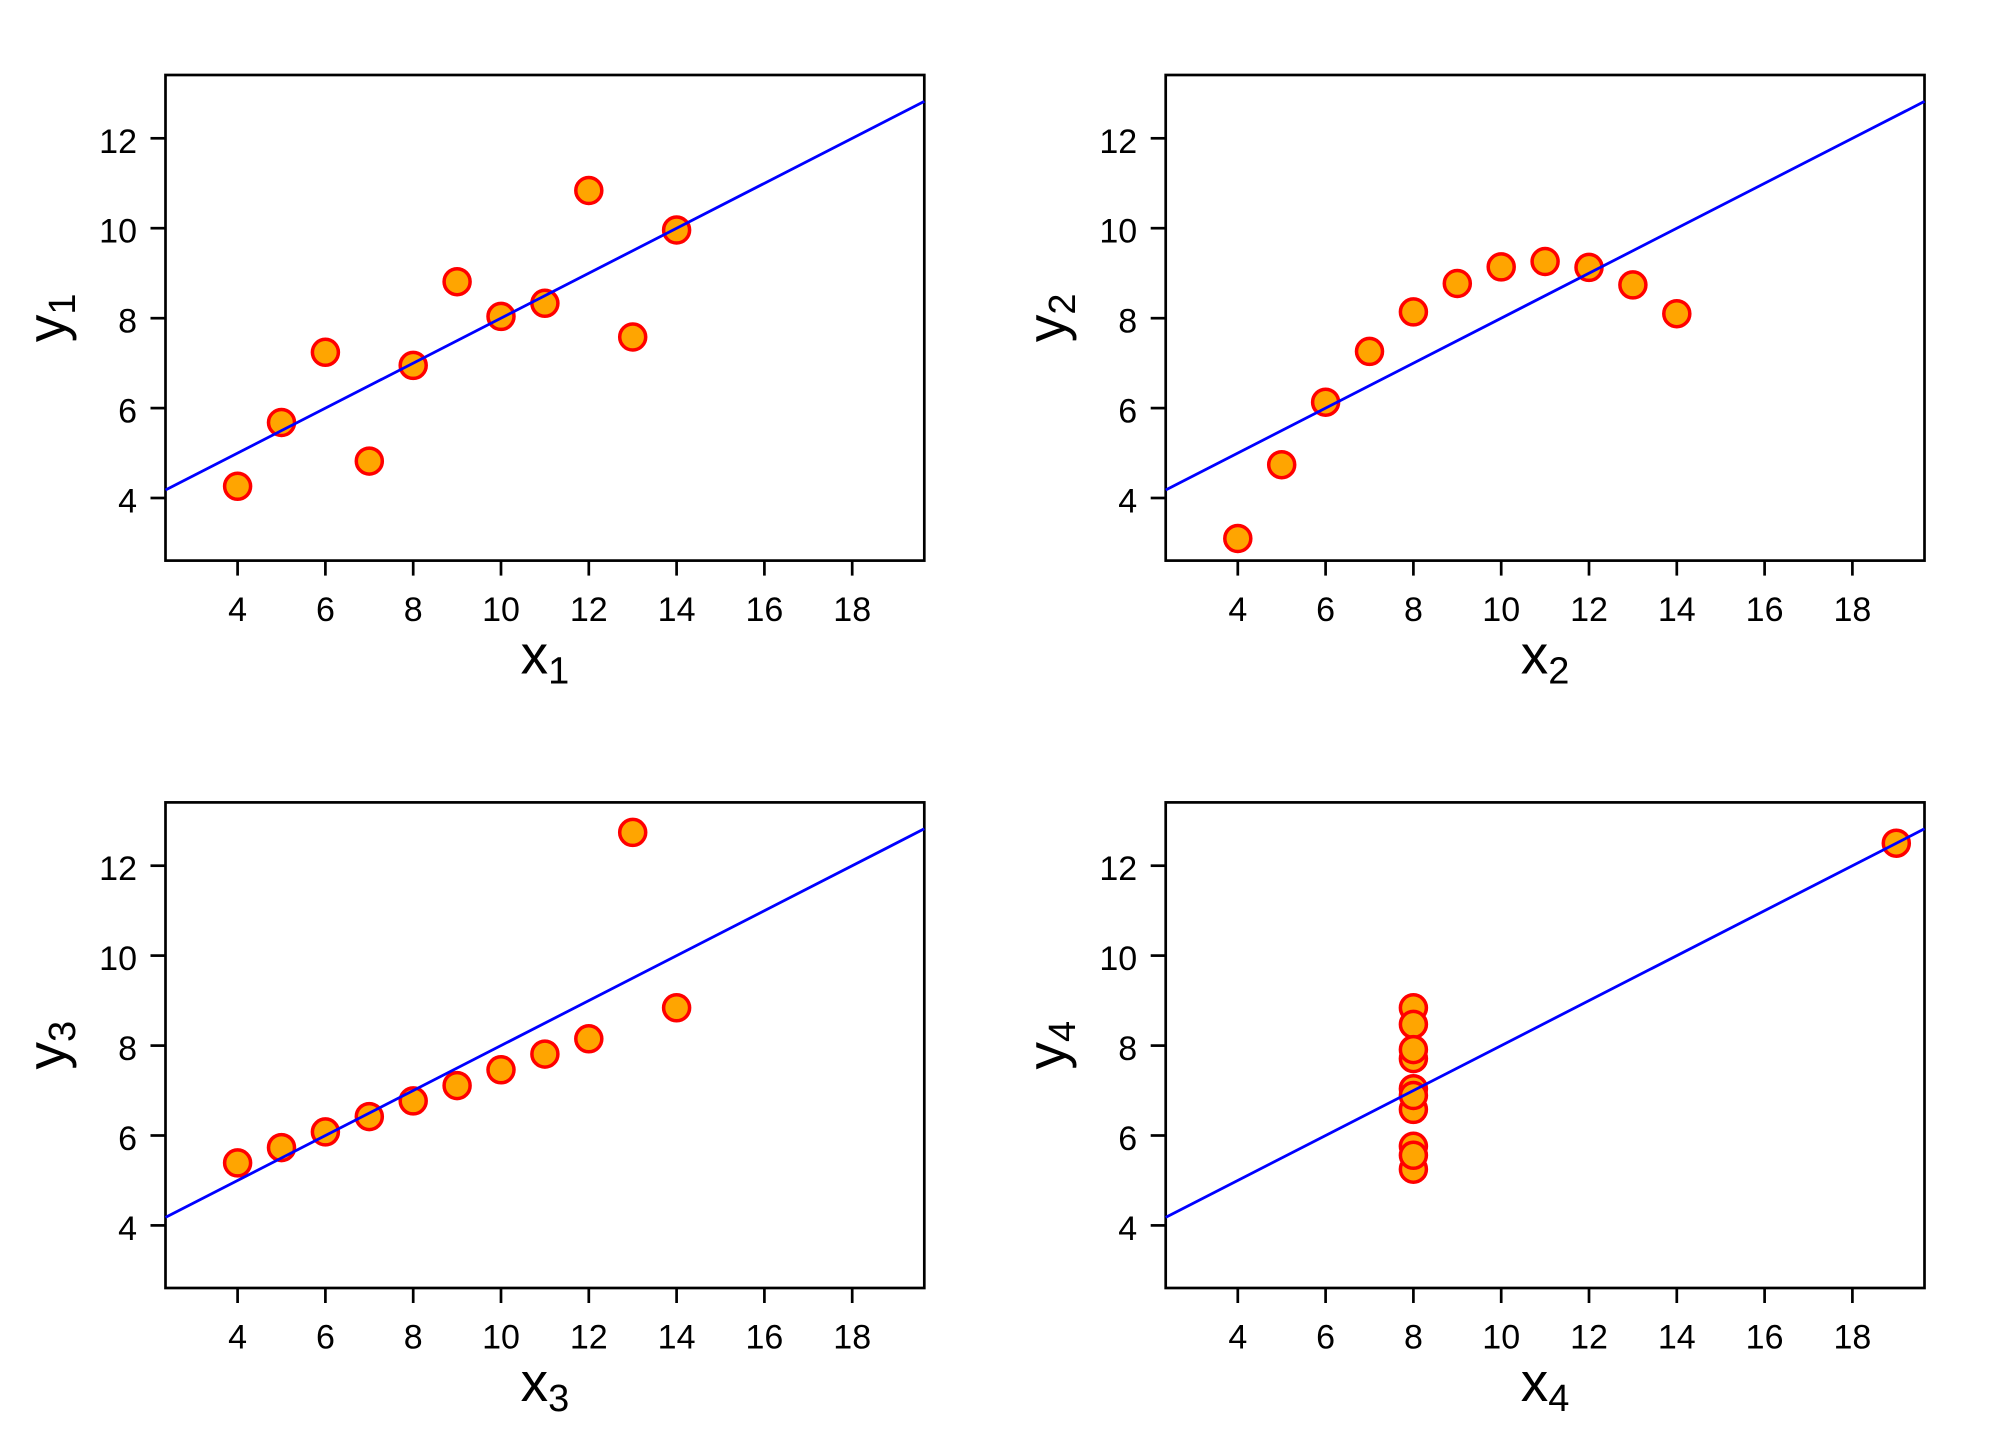 The image size is (2000, 1455). I want to click on svg-text: x4, so click(1545, 1385).